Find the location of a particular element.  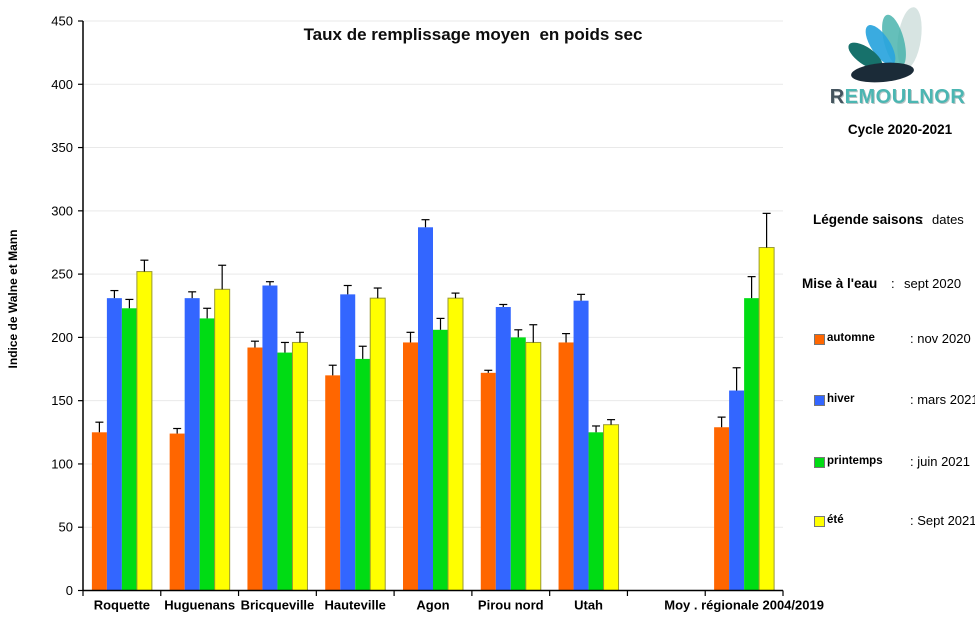

legend-item-automne: automne : nov 2020 is located at coordinates (882, 338).